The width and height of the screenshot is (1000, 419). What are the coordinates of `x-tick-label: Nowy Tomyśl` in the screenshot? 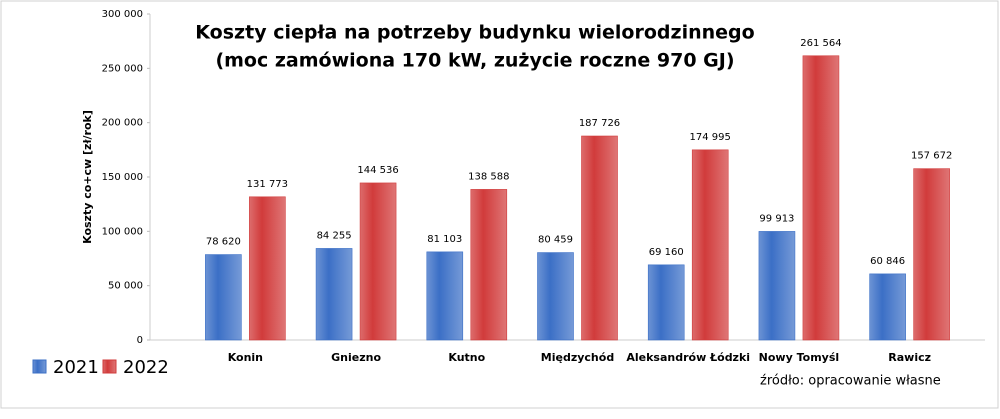 It's located at (799, 357).